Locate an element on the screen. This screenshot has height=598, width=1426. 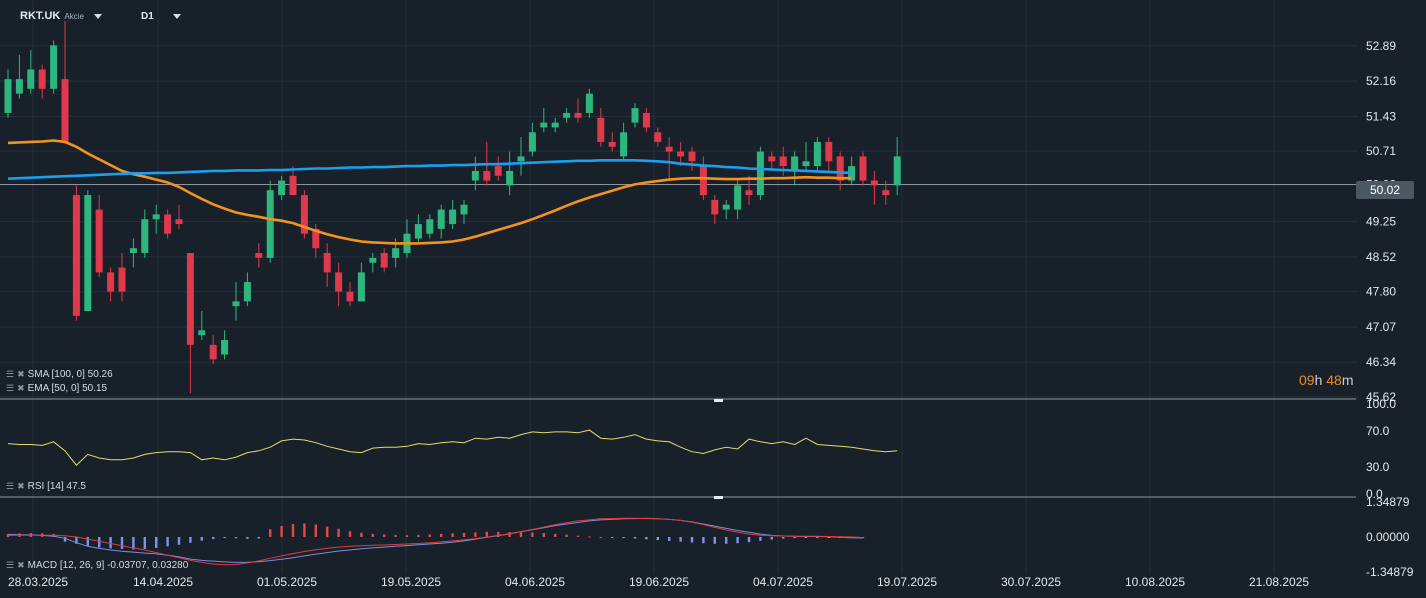
macd-legend: ☰ ✖ MACD [12, 26, 9] -0.03707, 0.03280 is located at coordinates (97, 565).